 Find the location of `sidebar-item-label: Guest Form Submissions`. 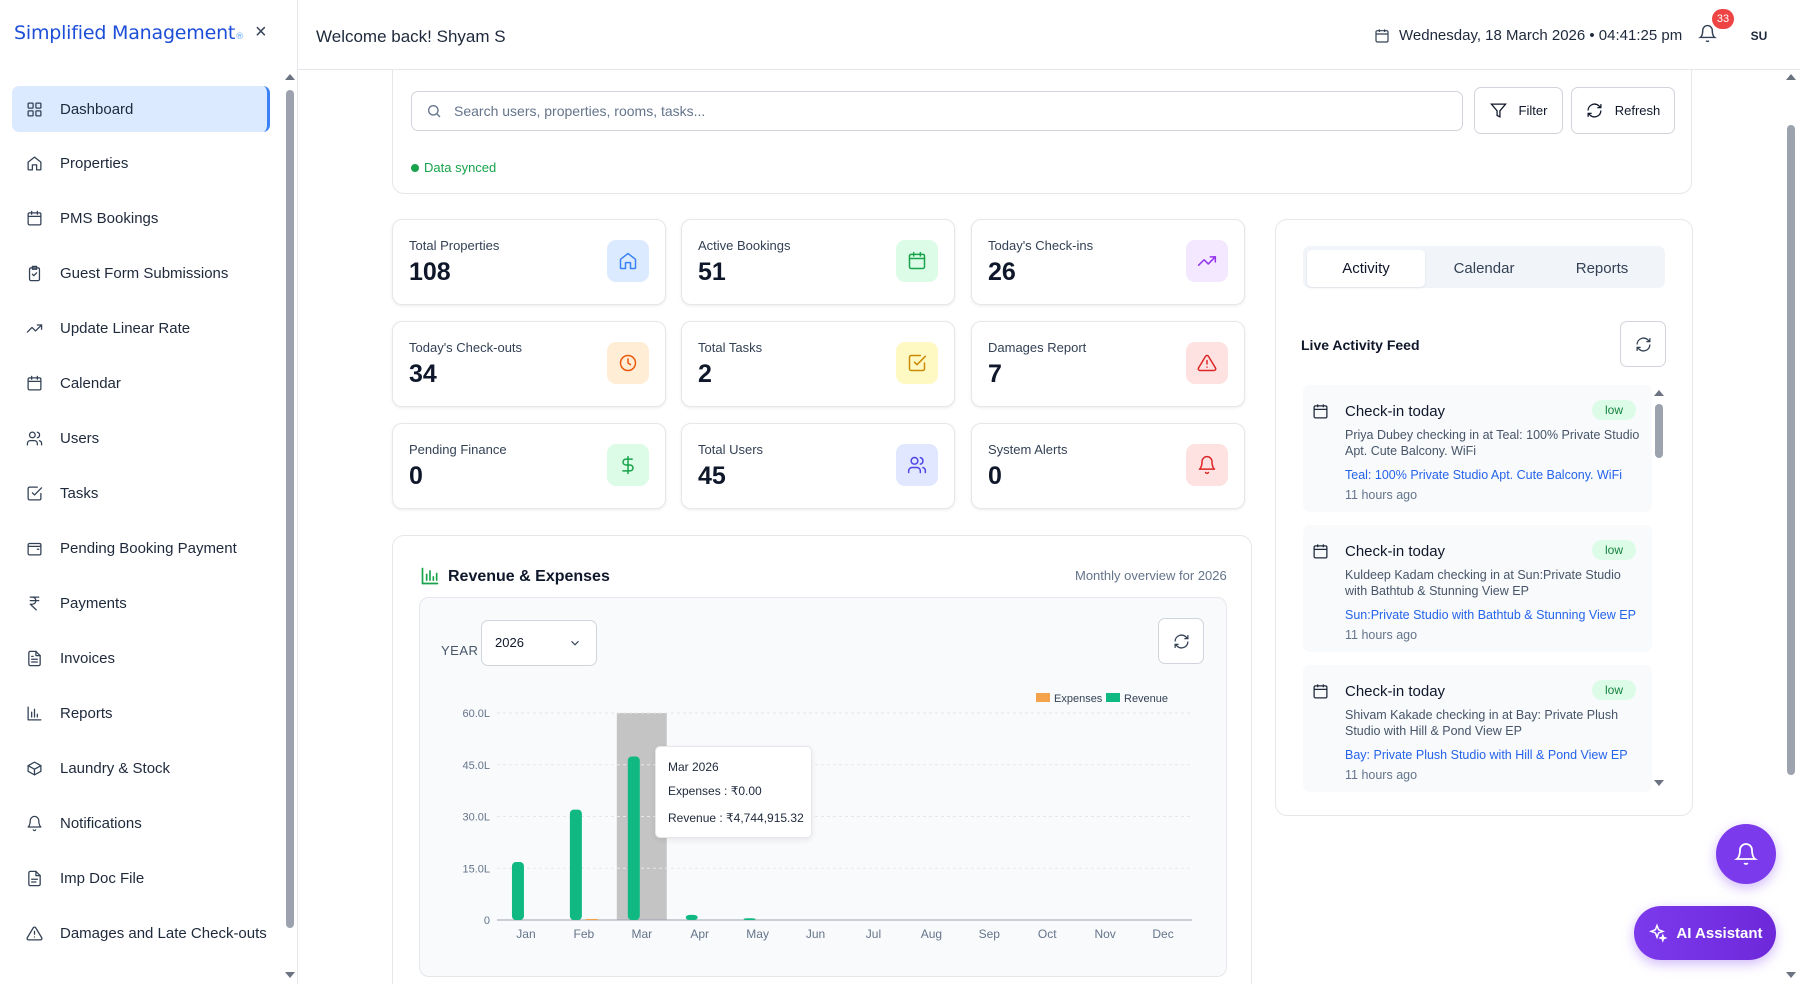

sidebar-item-label: Guest Form Submissions is located at coordinates (144, 273).